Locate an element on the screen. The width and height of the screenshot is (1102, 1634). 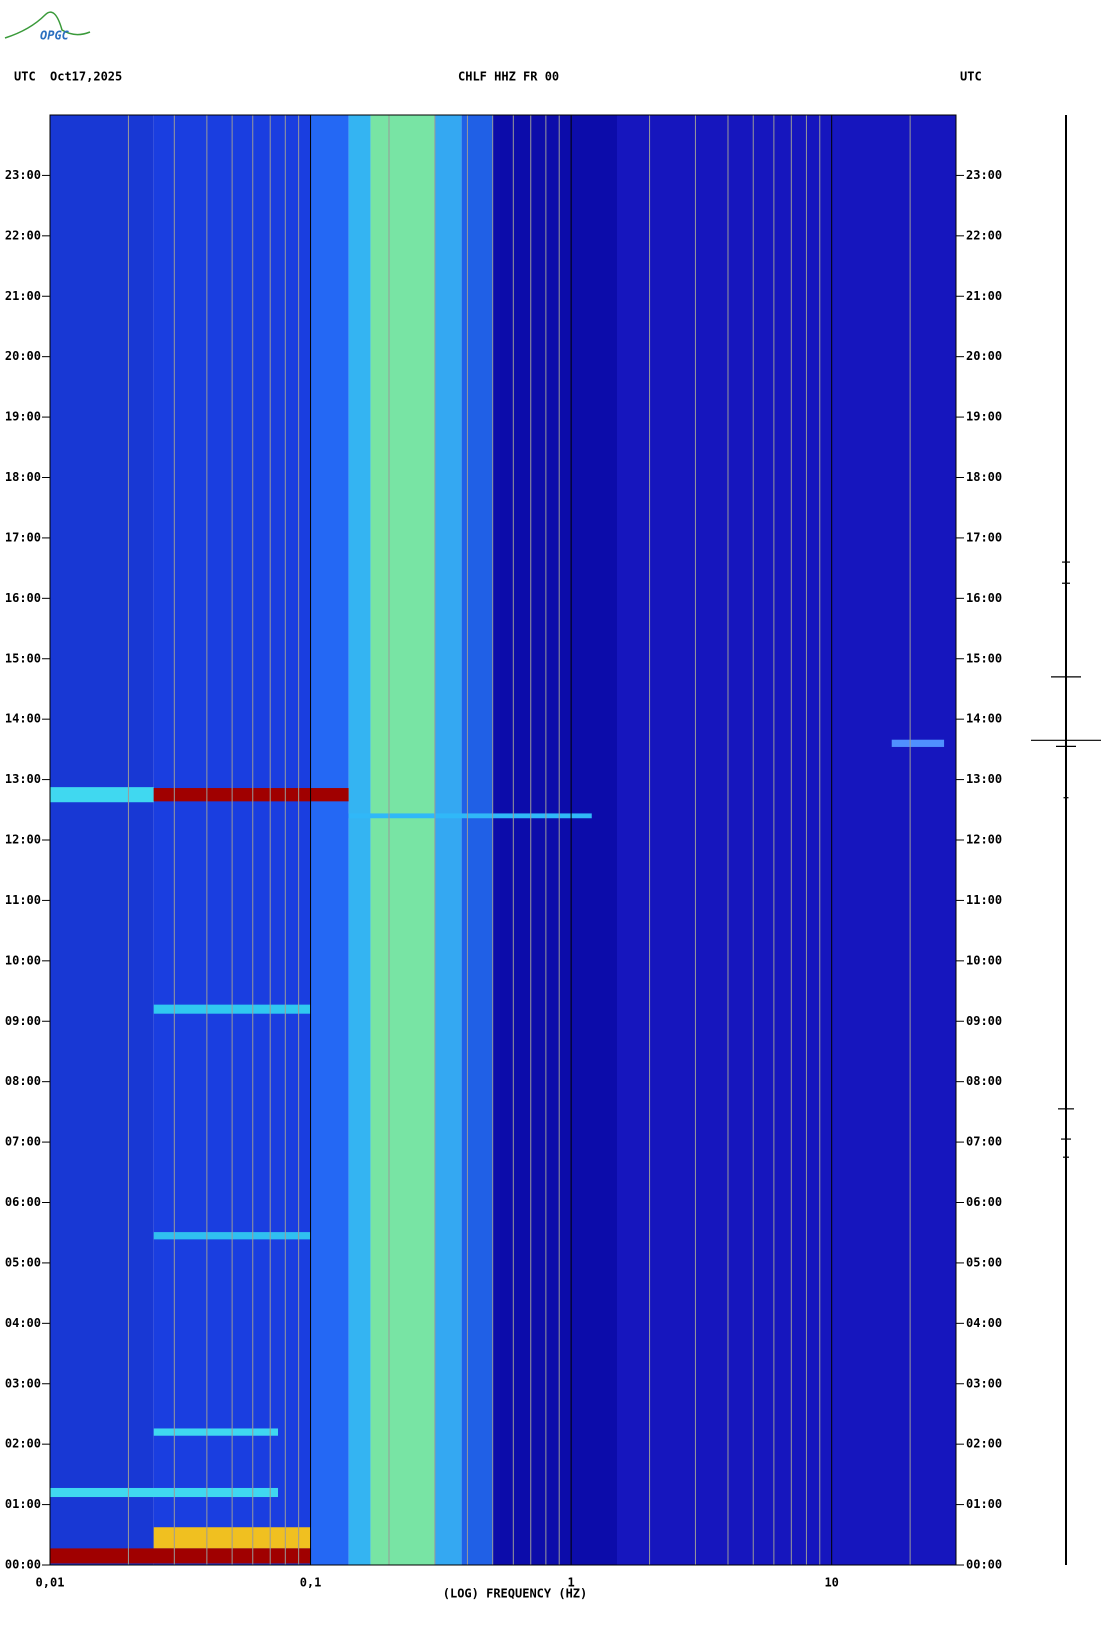
y-tick-label: 20:00 is located at coordinates (23, 356).